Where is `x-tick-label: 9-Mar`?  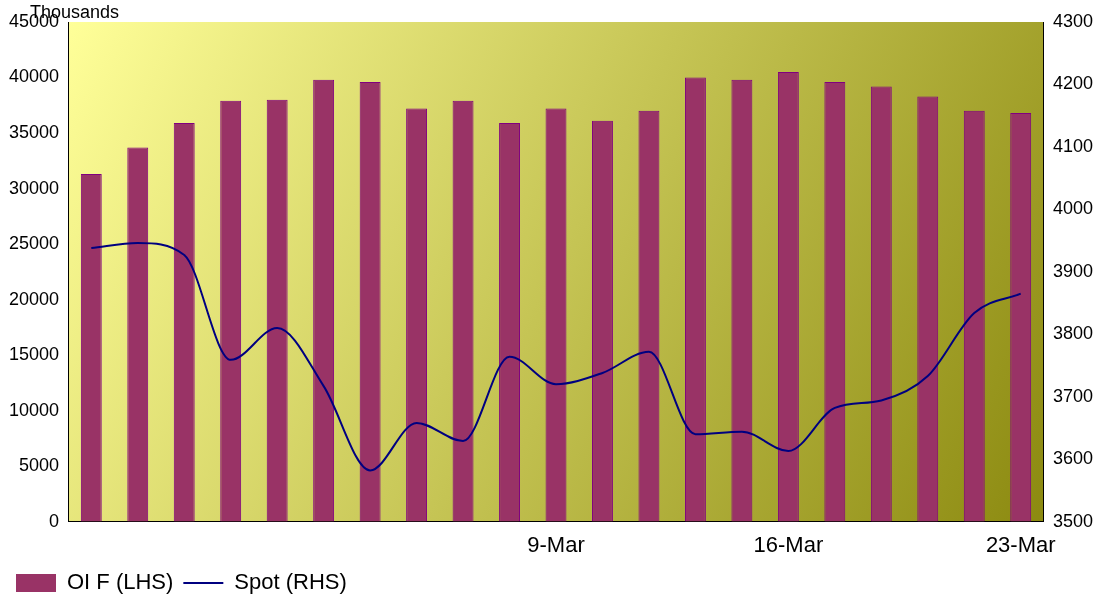 x-tick-label: 9-Mar is located at coordinates (556, 544).